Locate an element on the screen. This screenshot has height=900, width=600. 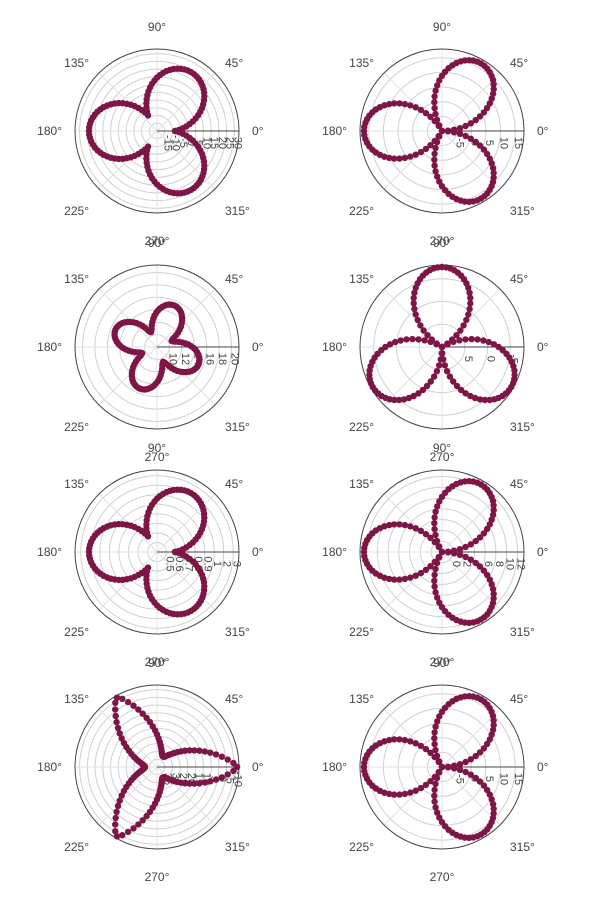
radial-tick-label: 3 is located at coordinates (236, 564).